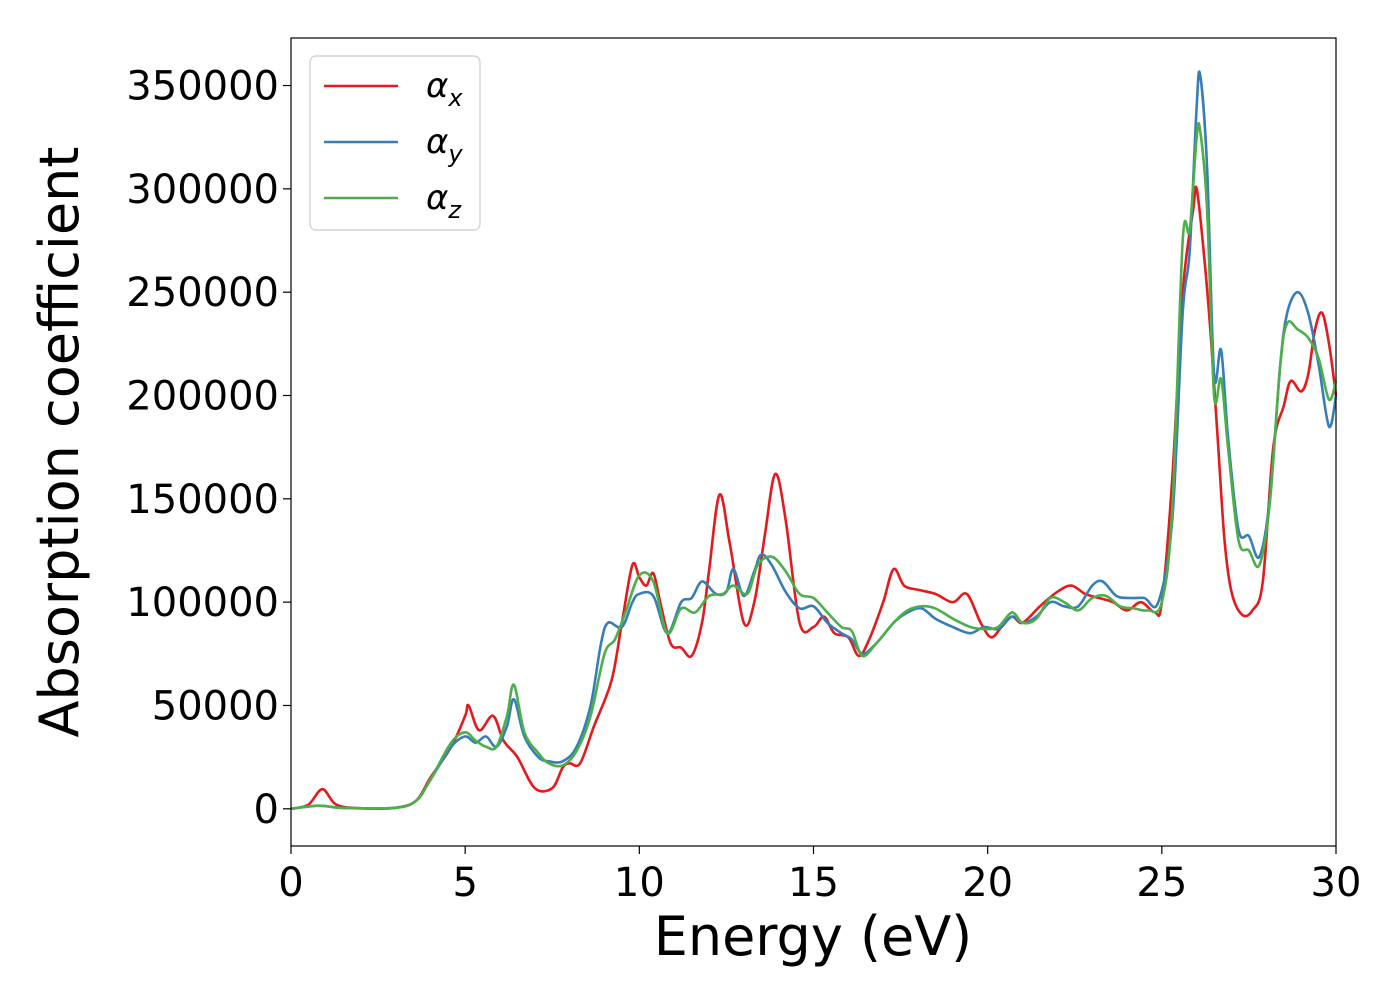 The image size is (1400, 1000). Describe the element at coordinates (444, 89) in the screenshot. I see `legend-label-alpha-x: αx` at that location.